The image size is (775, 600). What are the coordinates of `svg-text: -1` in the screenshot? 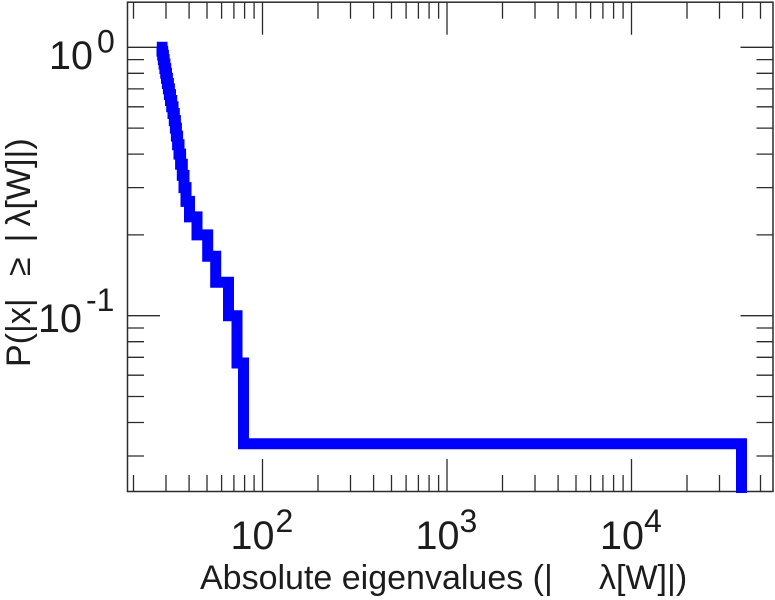 It's located at (100, 300).